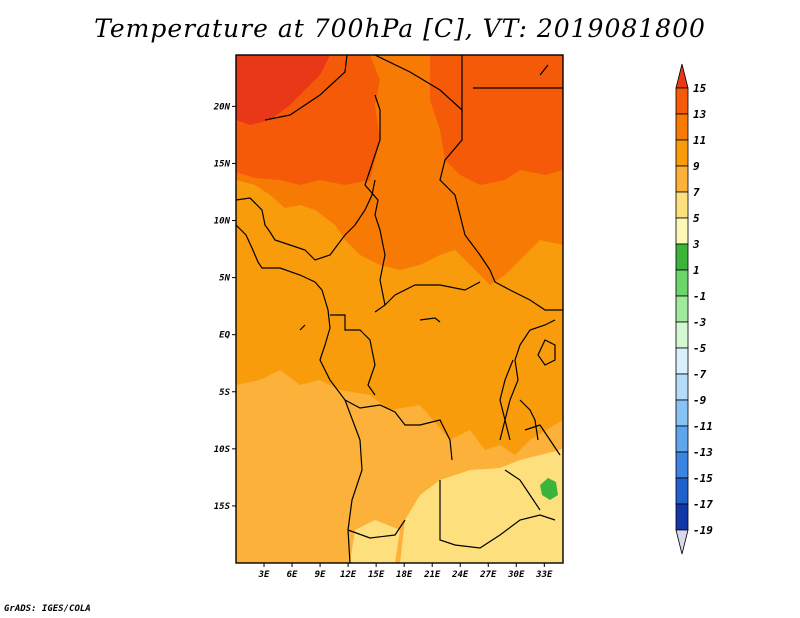 Image resolution: width=800 pixels, height=618 pixels. What do you see at coordinates (703, 530) in the screenshot?
I see `colorbar-label: -19` at bounding box center [703, 530].